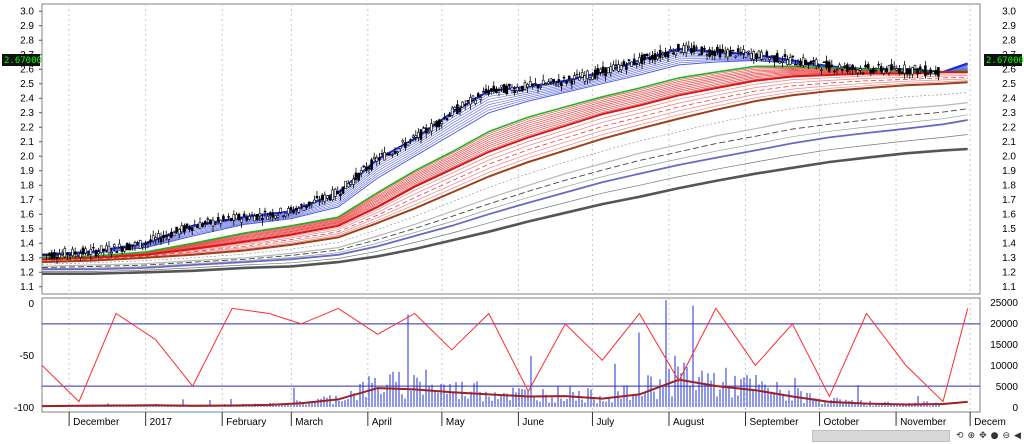  I want to click on minus-icon: ⊖, so click(1006, 436).